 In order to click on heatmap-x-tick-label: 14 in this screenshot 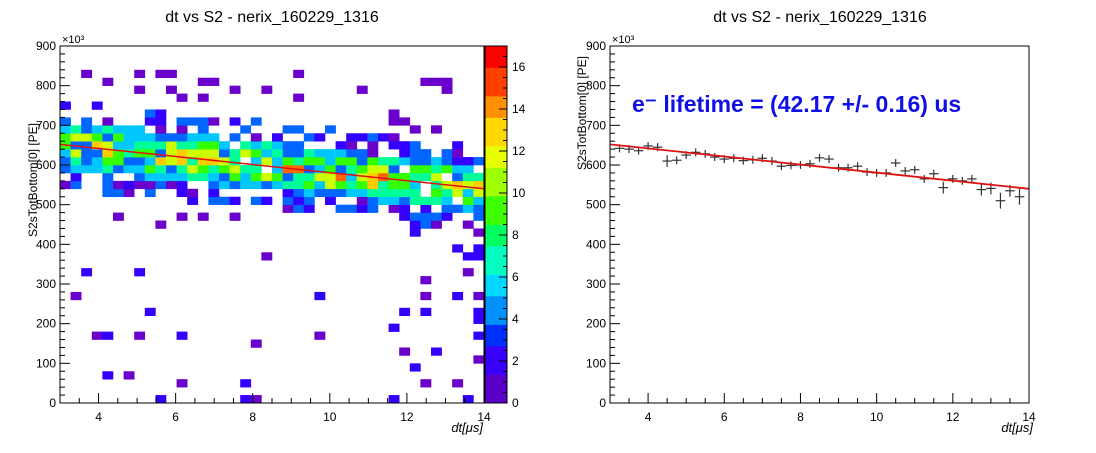, I will do `click(484, 417)`.